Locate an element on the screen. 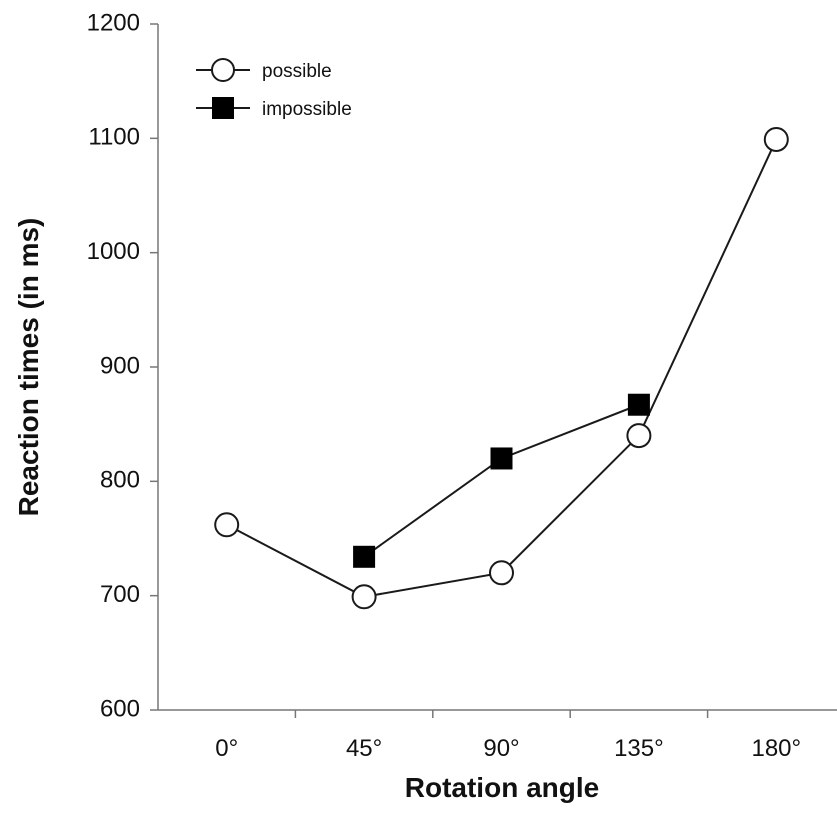 Image resolution: width=837 pixels, height=814 pixels. y-tick-label: 1000 is located at coordinates (113, 251).